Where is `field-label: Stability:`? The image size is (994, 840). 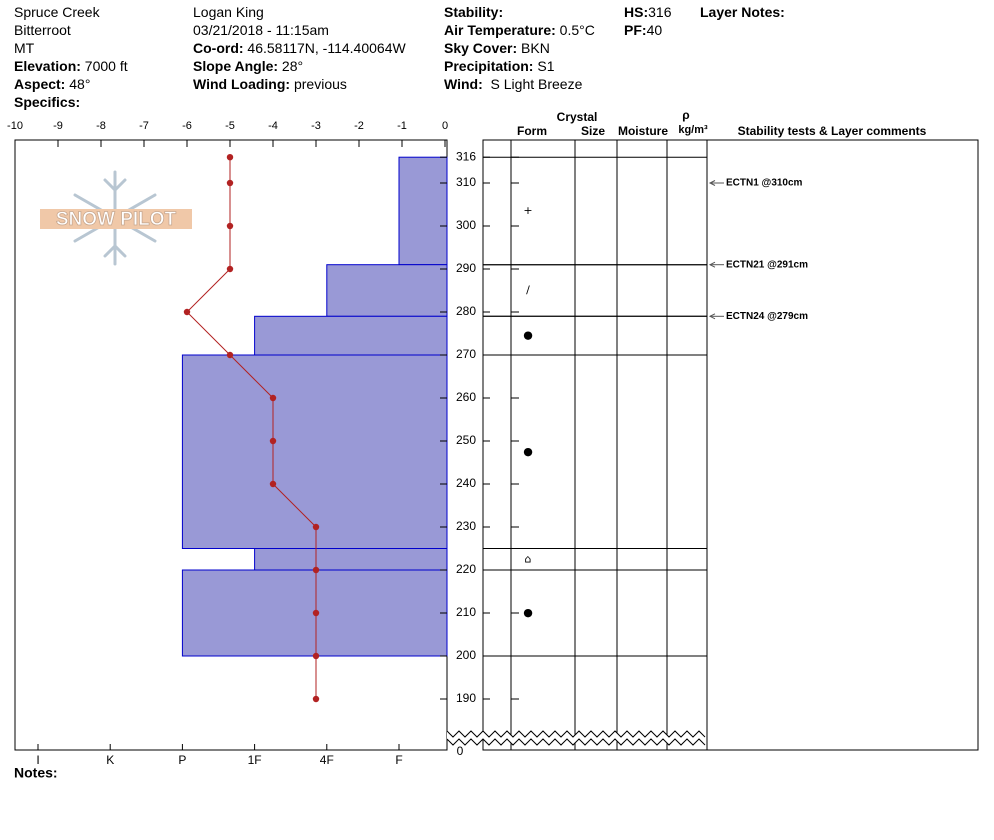
field-label: Stability: is located at coordinates (474, 12).